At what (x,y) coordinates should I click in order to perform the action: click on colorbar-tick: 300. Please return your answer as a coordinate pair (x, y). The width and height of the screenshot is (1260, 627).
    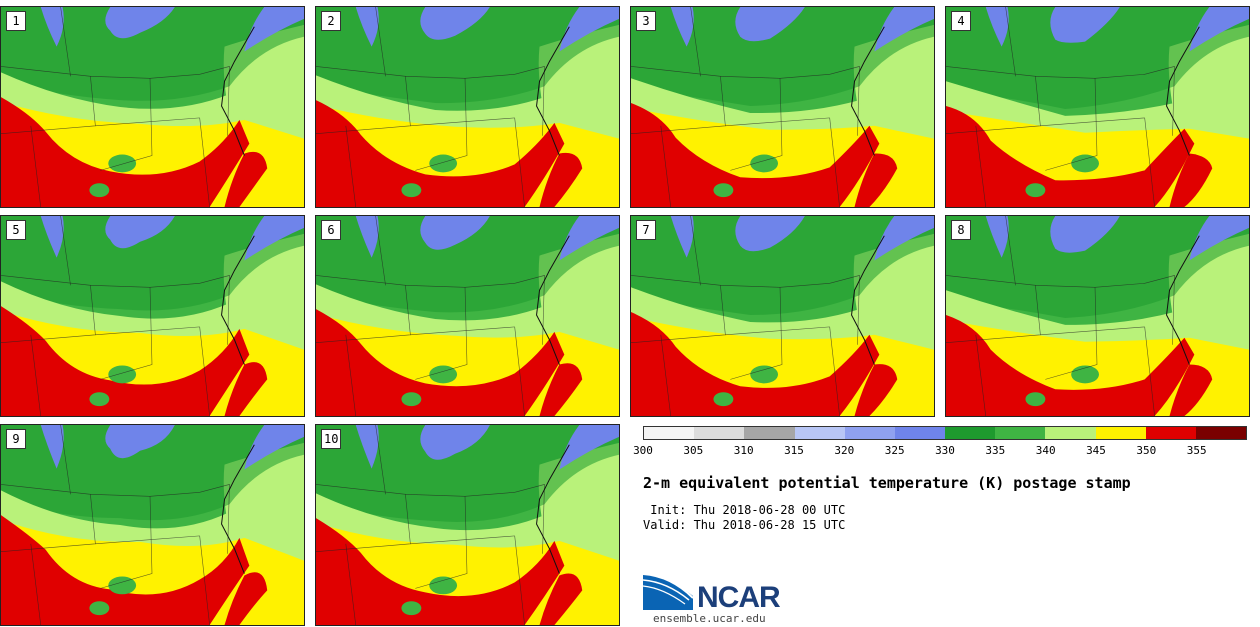
    Looking at the image, I should click on (643, 450).